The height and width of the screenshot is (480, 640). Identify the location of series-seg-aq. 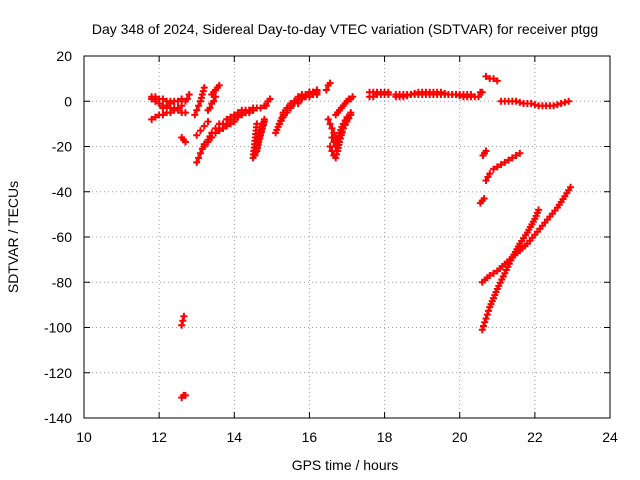
(482, 201).